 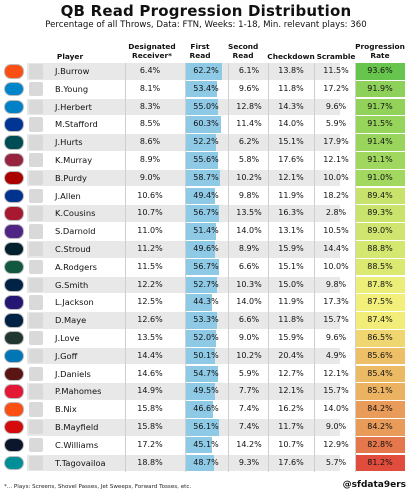 I want to click on second-read-cell: 5.8%, so click(x=249, y=159).